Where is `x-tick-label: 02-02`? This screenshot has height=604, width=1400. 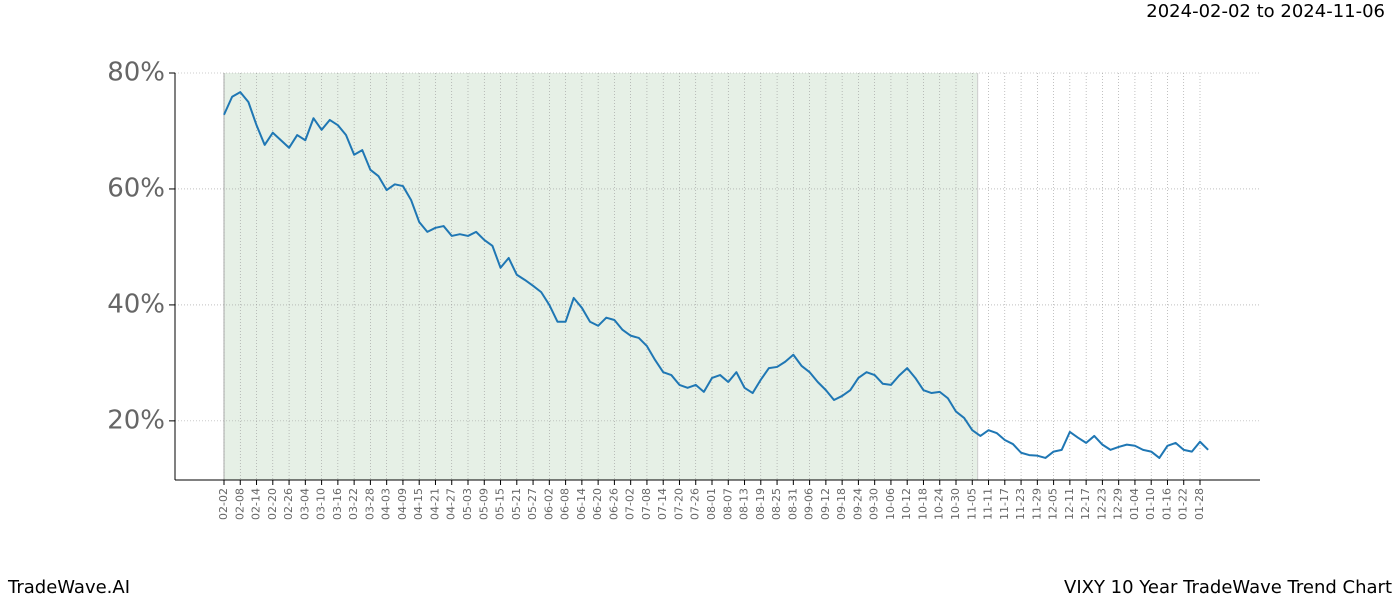
x-tick-label: 02-02 is located at coordinates (223, 504).